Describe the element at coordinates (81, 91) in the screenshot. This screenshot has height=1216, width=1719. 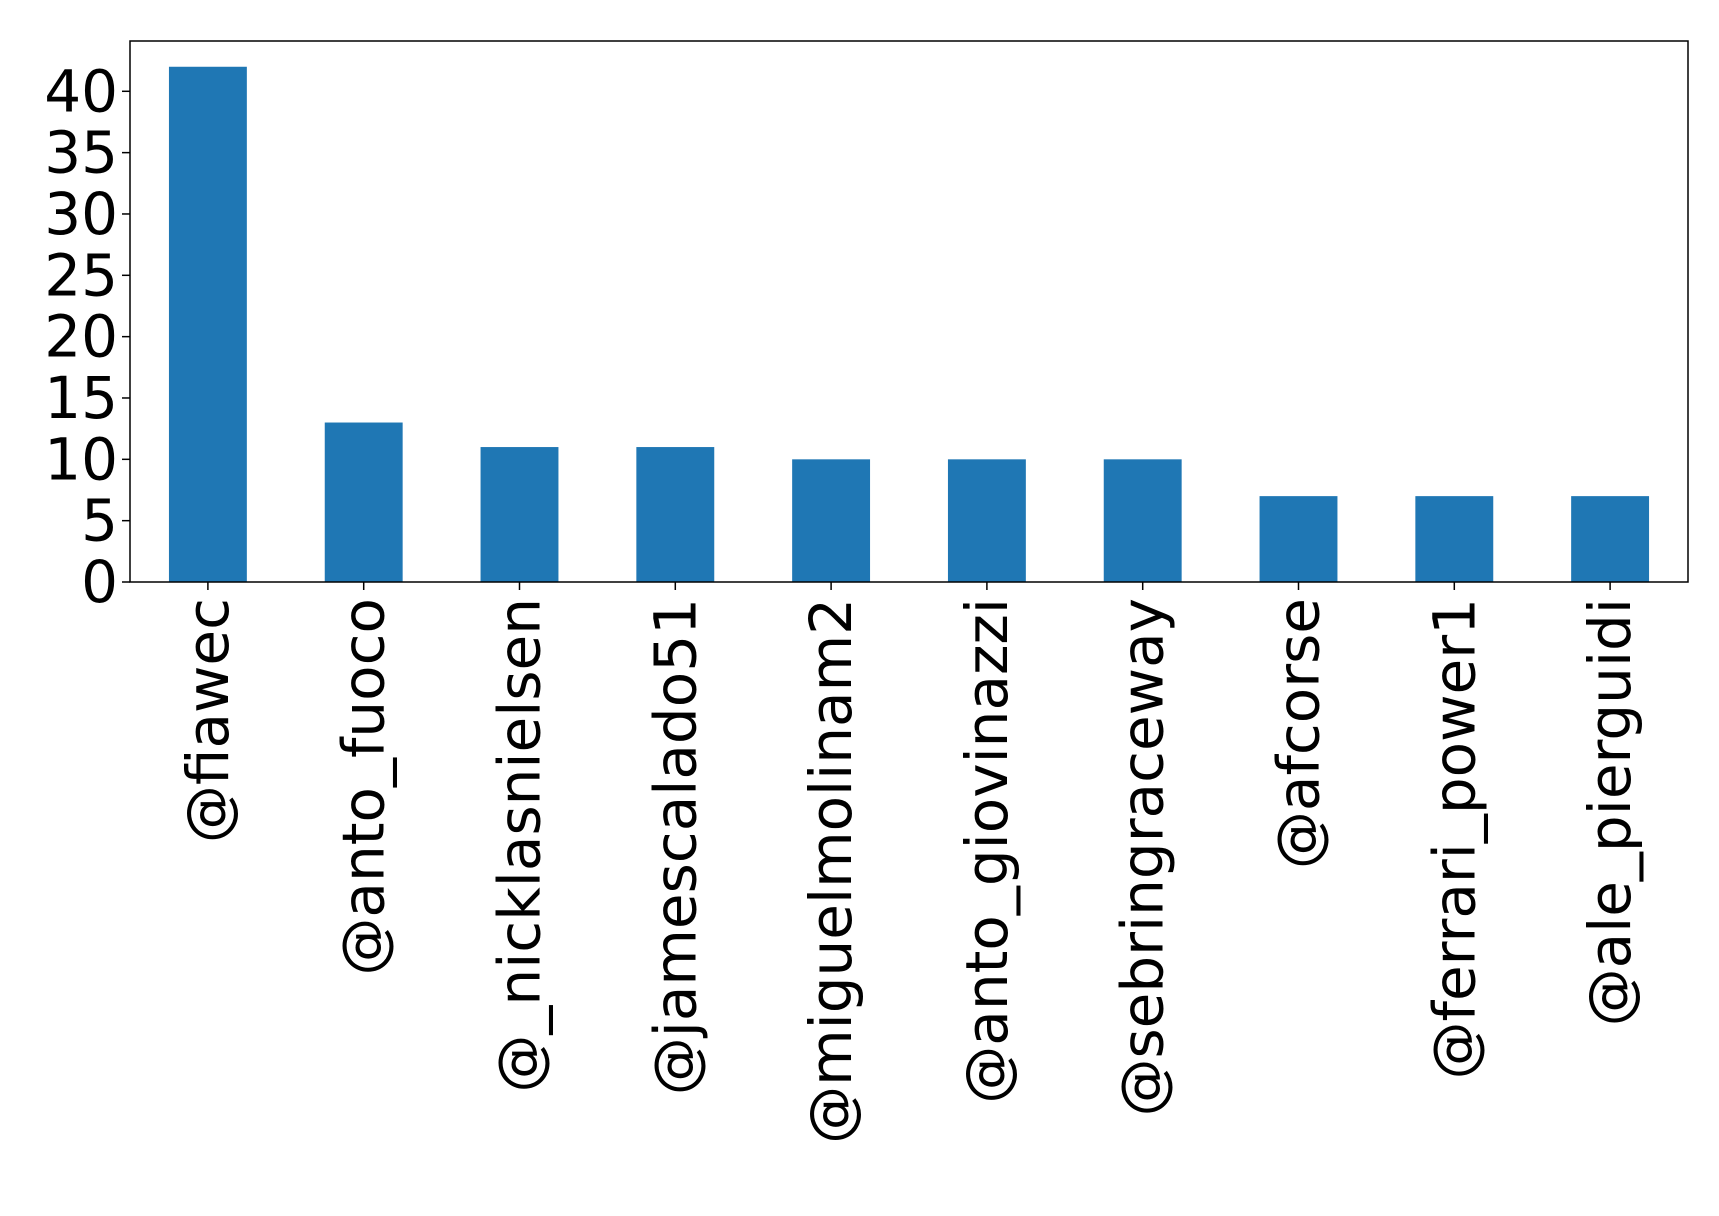
I see `y-tick-label: 40` at that location.